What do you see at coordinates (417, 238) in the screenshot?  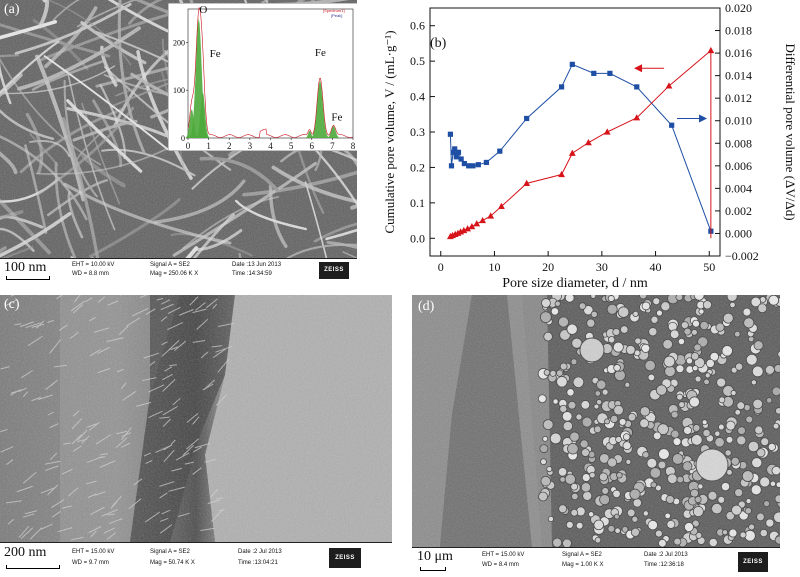 I see `y-left-tick-label: 0.0` at bounding box center [417, 238].